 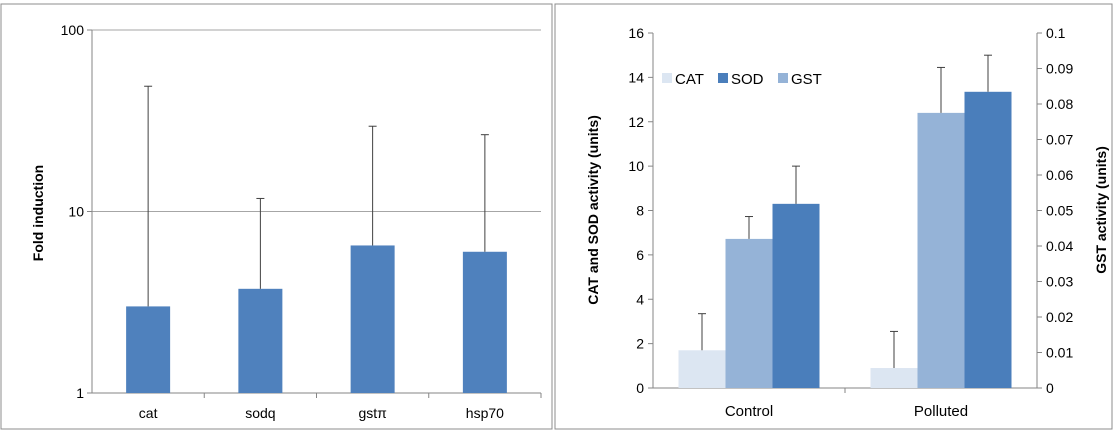 What do you see at coordinates (38, 213) in the screenshot?
I see `left-y-axis-title: Fold induction` at bounding box center [38, 213].